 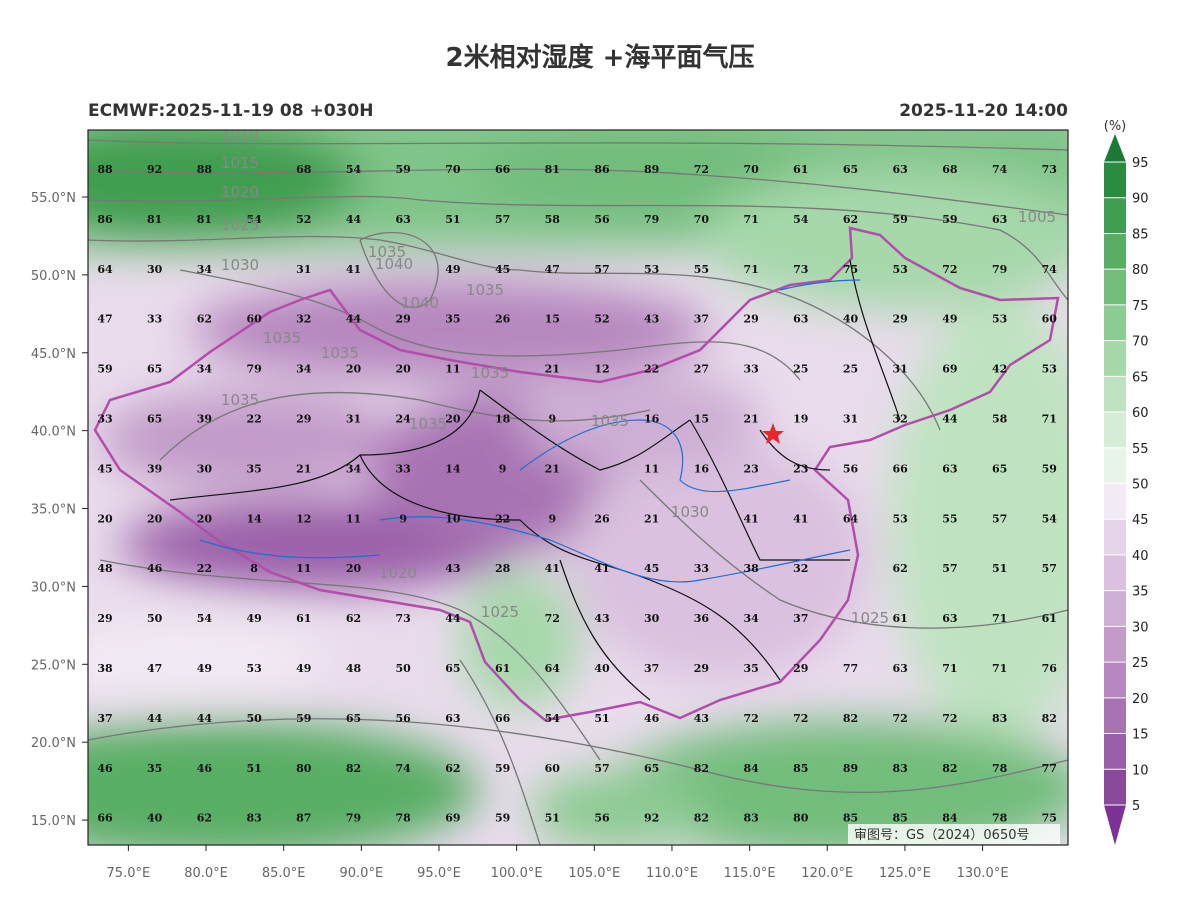 What do you see at coordinates (942, 835) in the screenshot?
I see `attribution: 审图号：GS（2024）0650号` at bounding box center [942, 835].